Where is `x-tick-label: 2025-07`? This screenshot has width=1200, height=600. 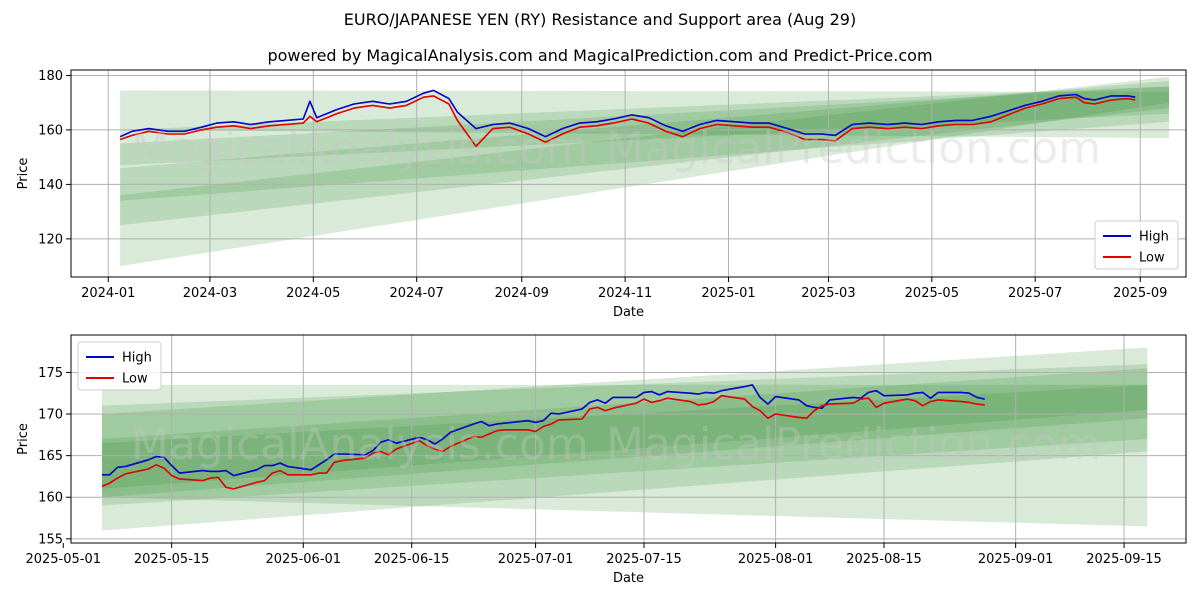
x-tick-label: 2025-07 is located at coordinates (1035, 293).